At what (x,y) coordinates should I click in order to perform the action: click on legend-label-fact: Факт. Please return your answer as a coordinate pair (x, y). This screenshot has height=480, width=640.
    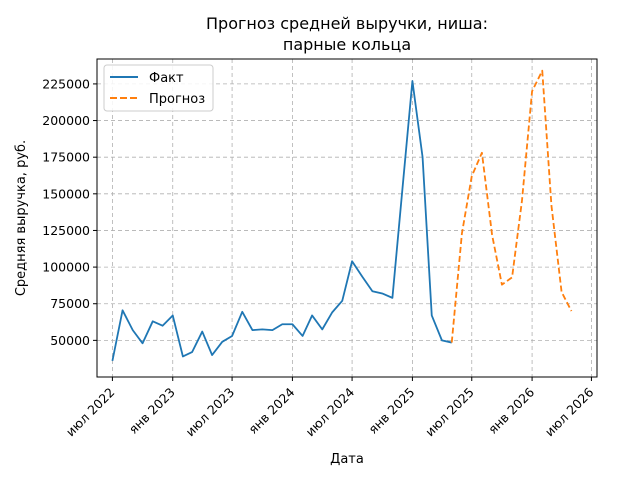
    Looking at the image, I should click on (166, 78).